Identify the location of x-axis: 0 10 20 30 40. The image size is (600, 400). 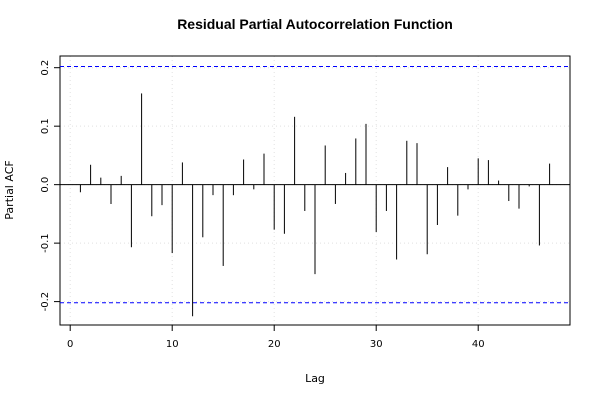
(276, 337).